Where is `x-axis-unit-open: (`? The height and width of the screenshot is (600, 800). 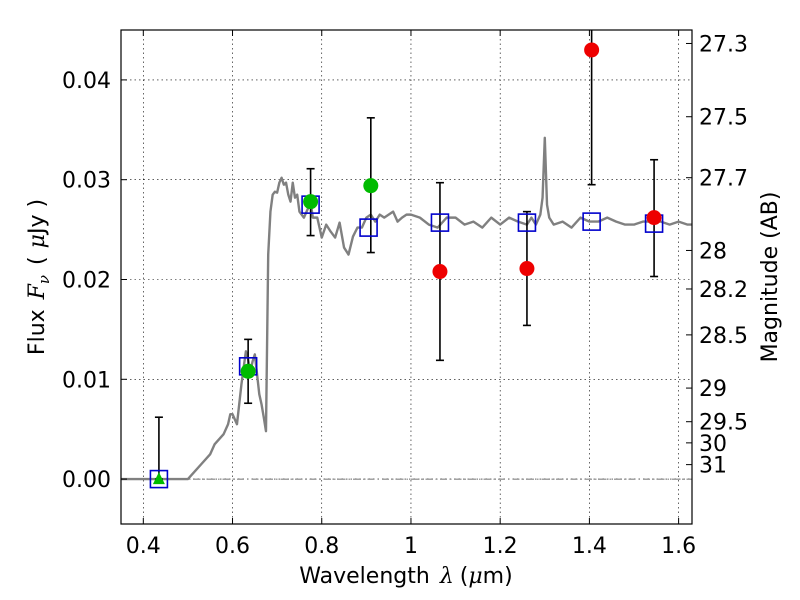
x-axis-unit-open: ( is located at coordinates (464, 576).